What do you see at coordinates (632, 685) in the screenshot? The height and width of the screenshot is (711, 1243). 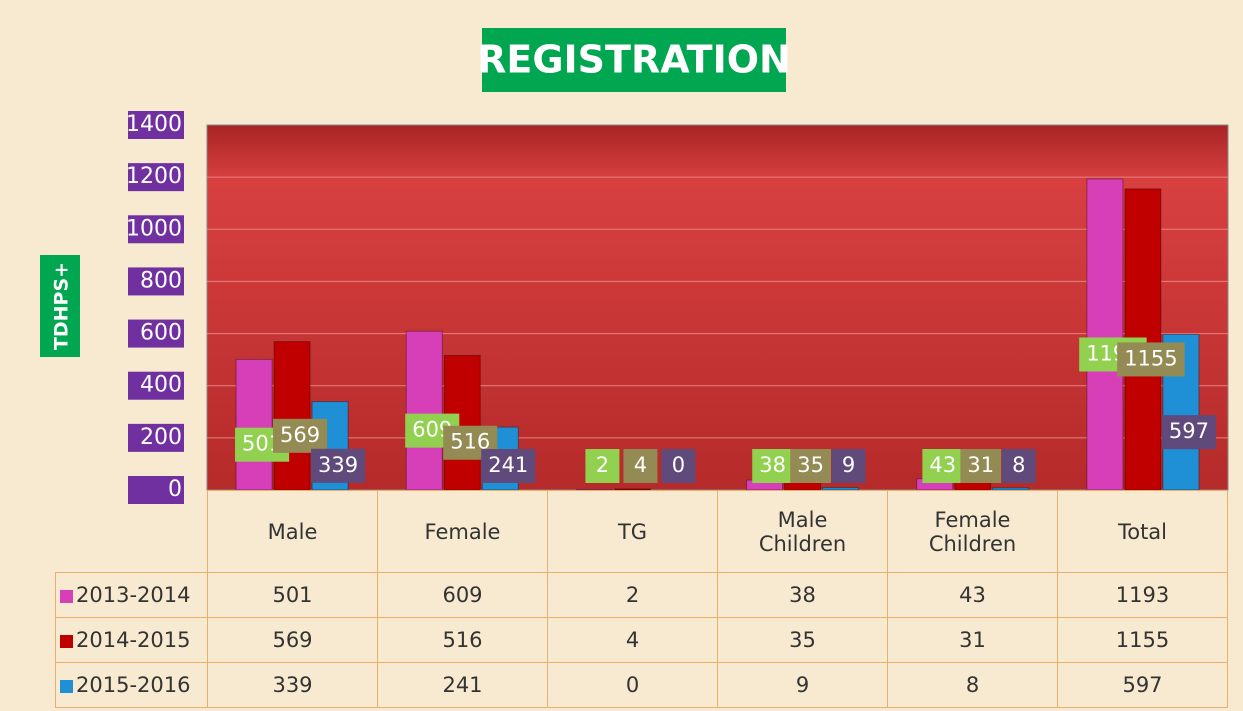 I see `table-cell: 0` at bounding box center [632, 685].